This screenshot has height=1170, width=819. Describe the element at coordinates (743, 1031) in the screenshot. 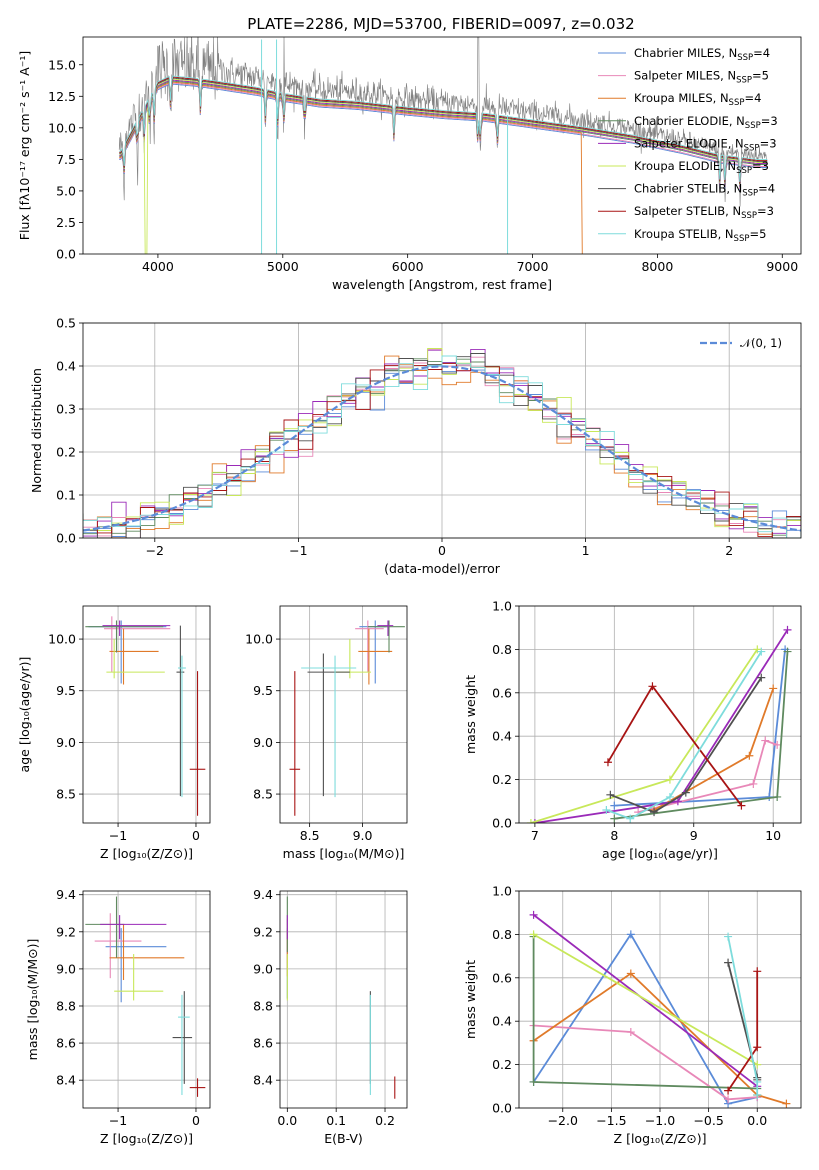

I see `weight-line-salpeter_stelib` at that location.